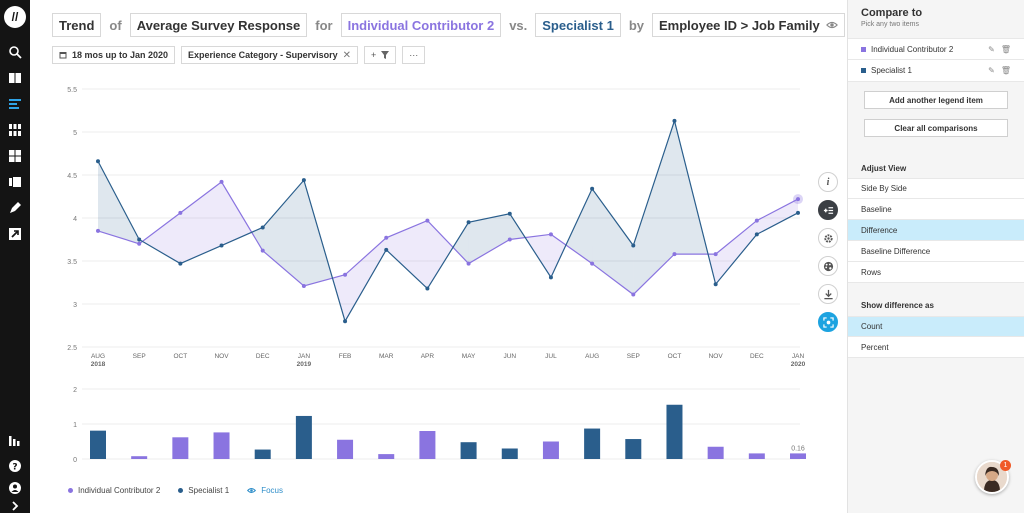 This screenshot has height=513, width=1024. What do you see at coordinates (15, 78) in the screenshot?
I see `book-icon` at bounding box center [15, 78].